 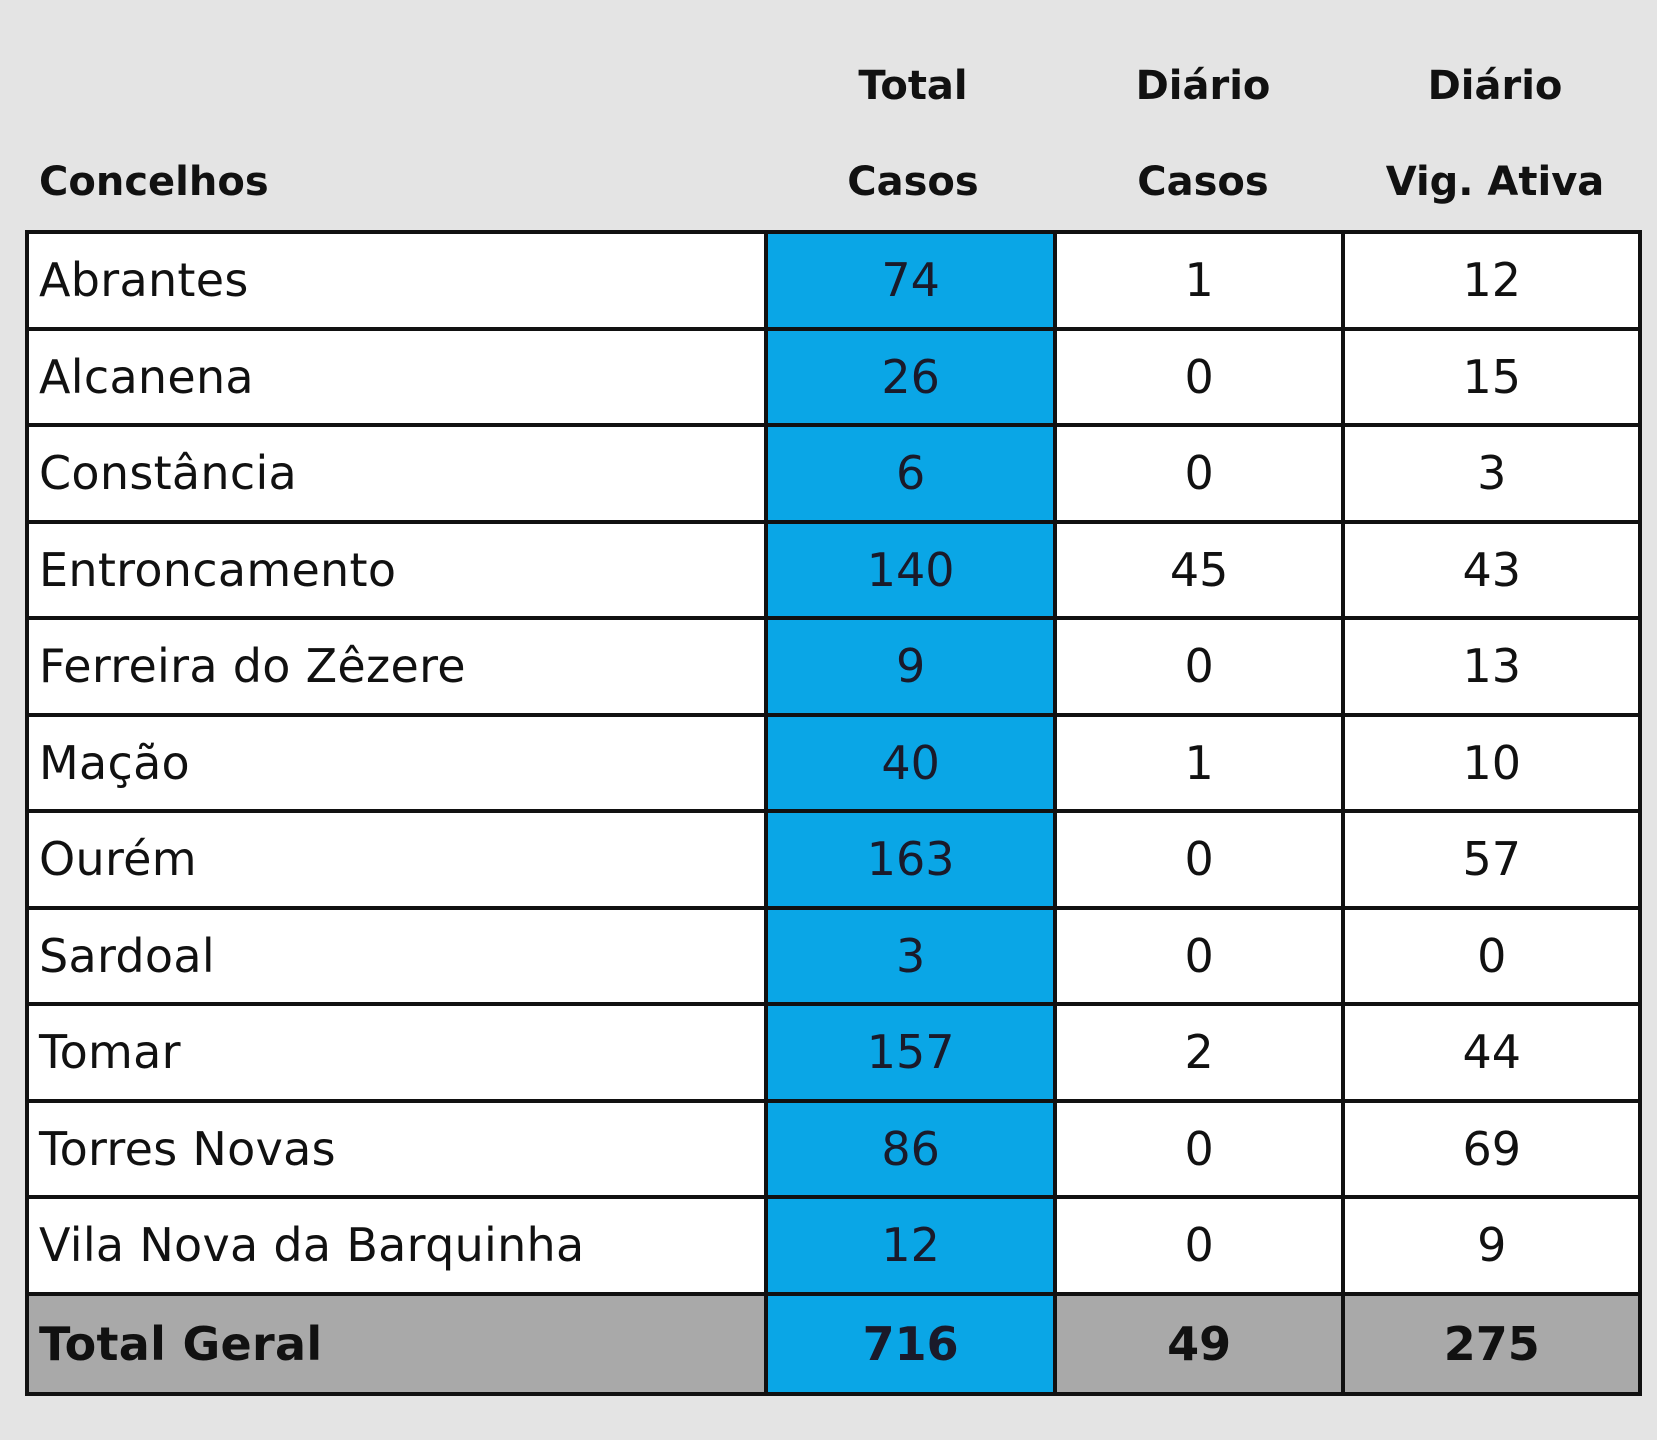 What do you see at coordinates (1491, 1052) in the screenshot?
I see `cell-diario-vig: 44` at bounding box center [1491, 1052].